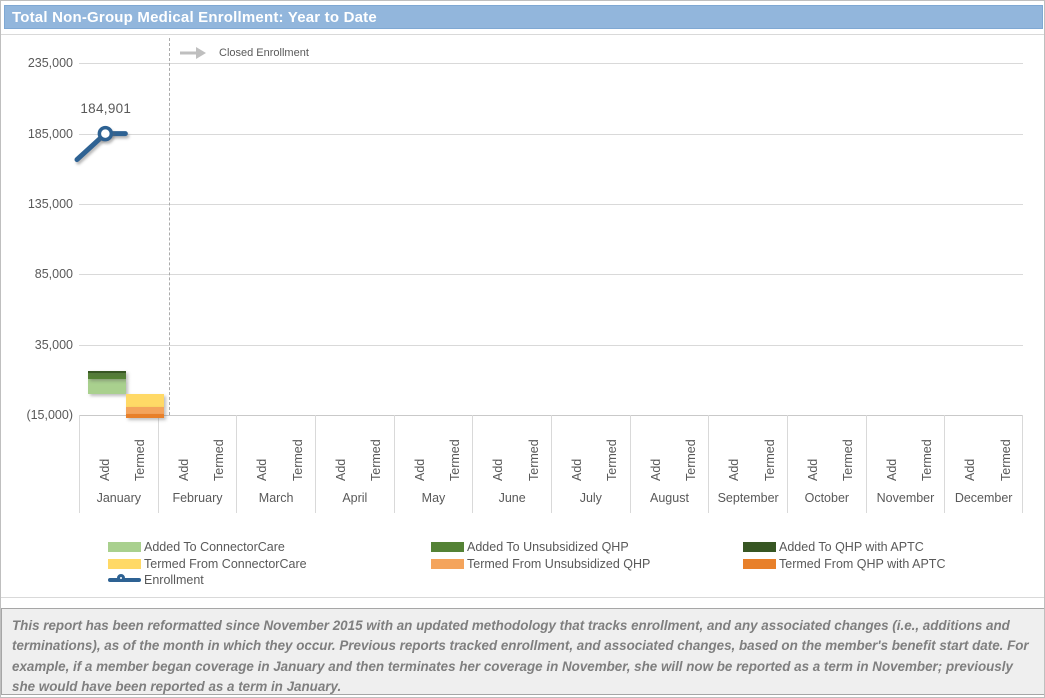 Image resolution: width=1045 pixels, height=698 pixels. Describe the element at coordinates (511, 464) in the screenshot. I see `month-cell-june: Add Termed June` at that location.